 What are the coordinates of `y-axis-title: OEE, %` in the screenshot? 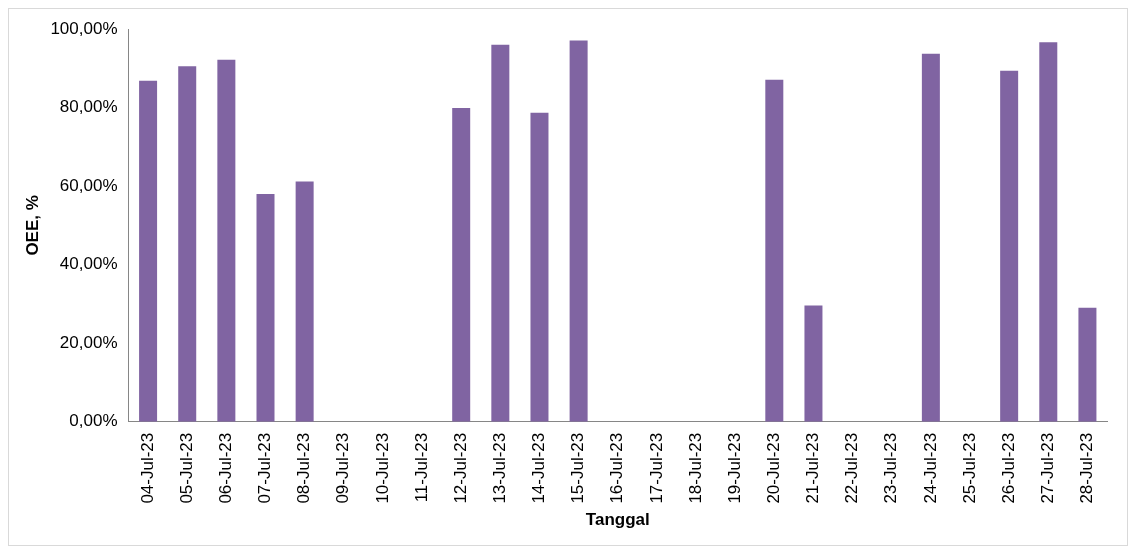 It's located at (32, 225).